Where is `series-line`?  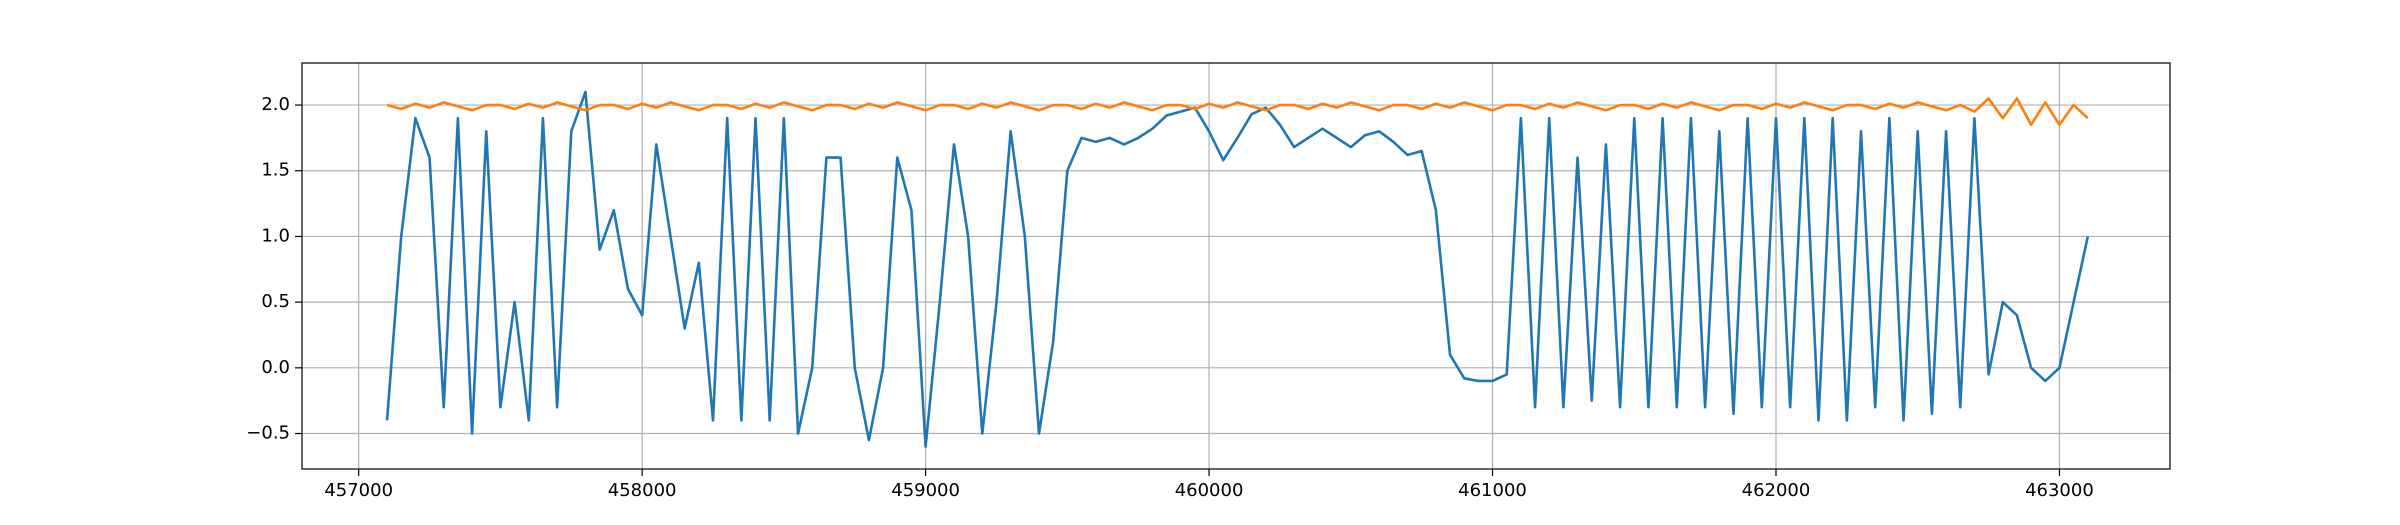 series-line is located at coordinates (1237, 112).